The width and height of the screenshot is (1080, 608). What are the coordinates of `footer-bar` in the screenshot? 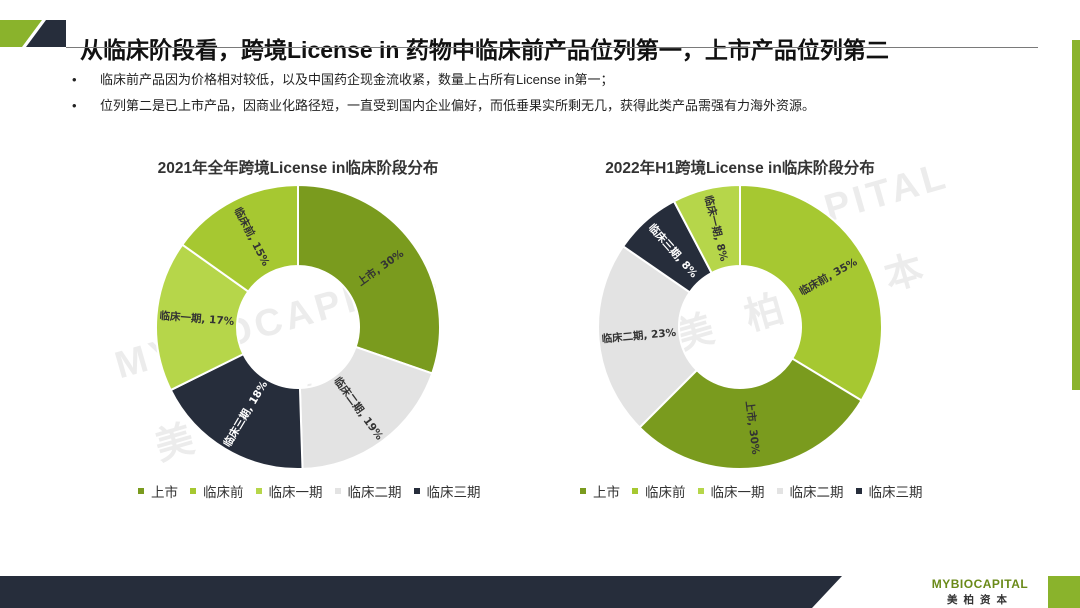 It's located at (540, 592).